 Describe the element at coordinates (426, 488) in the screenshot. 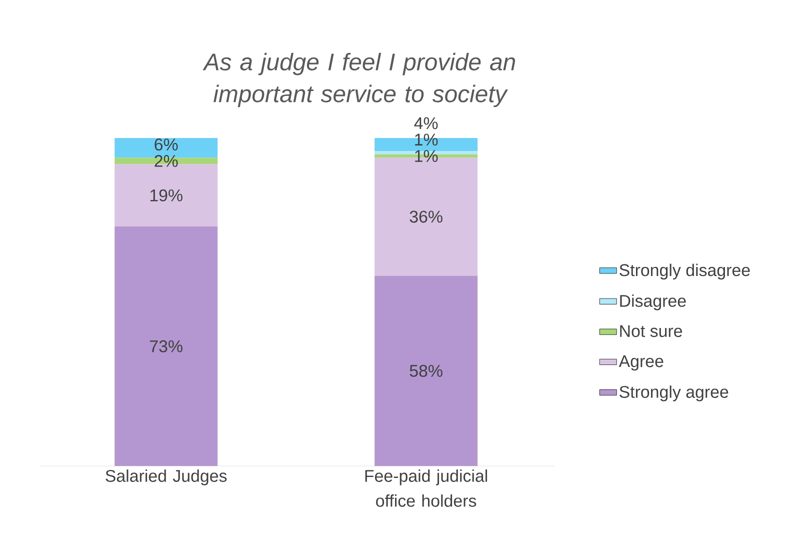

I see `x-tick-label: Fee-paid judicial office holders` at that location.